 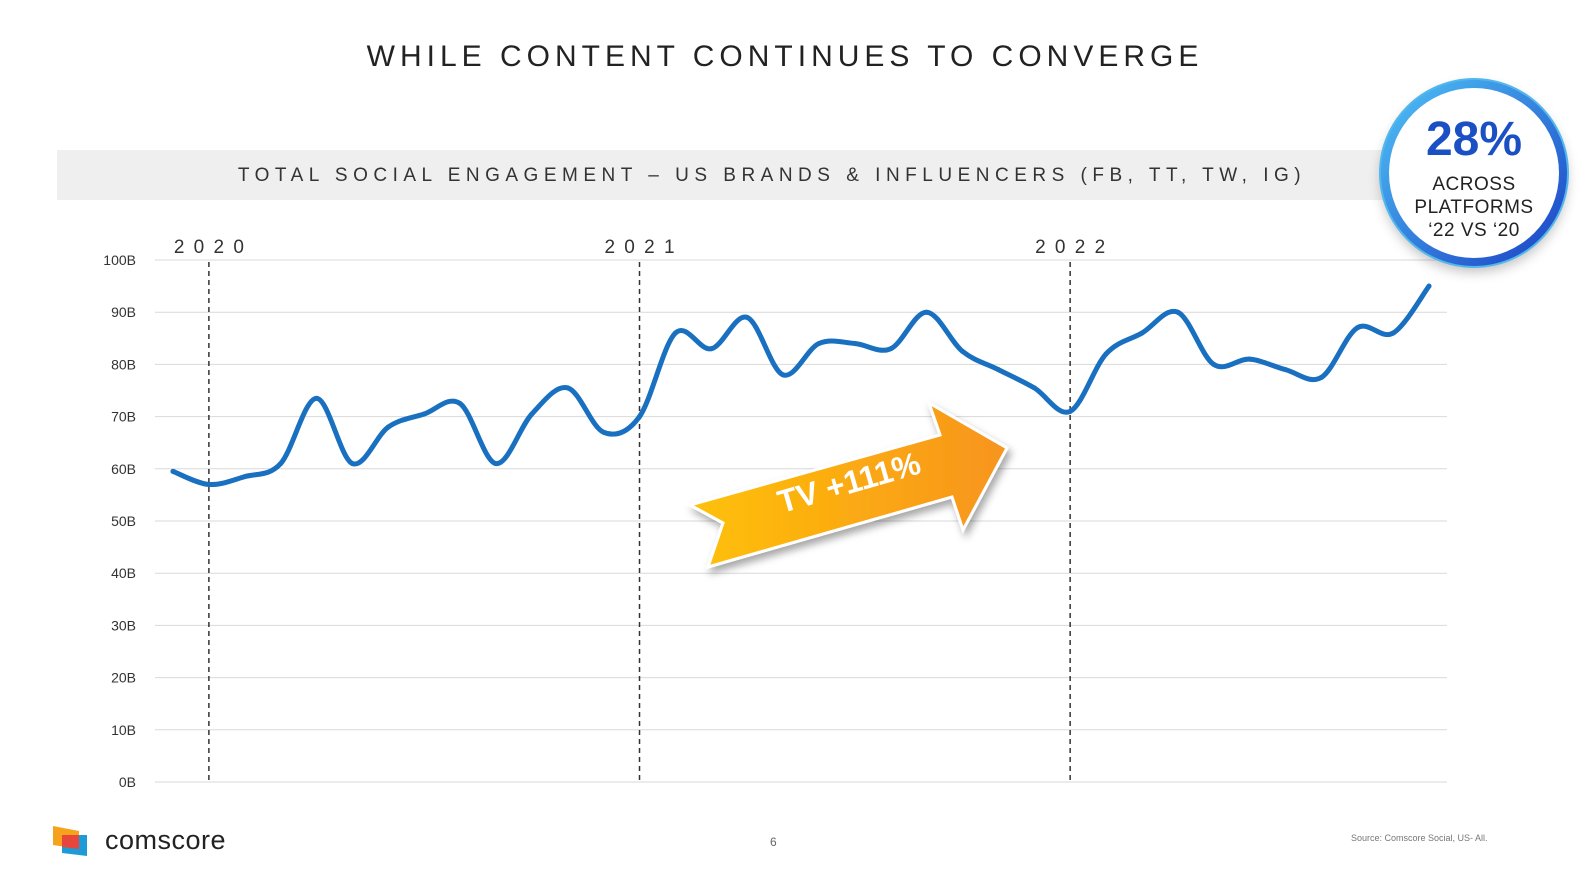 What do you see at coordinates (123, 364) in the screenshot?
I see `y-tick-label: 80B` at bounding box center [123, 364].